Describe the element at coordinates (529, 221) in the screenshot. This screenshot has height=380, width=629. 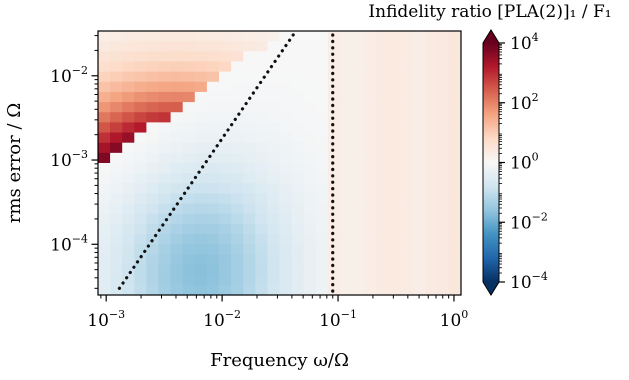
I see `colorbar-tick-label: 10−2` at that location.